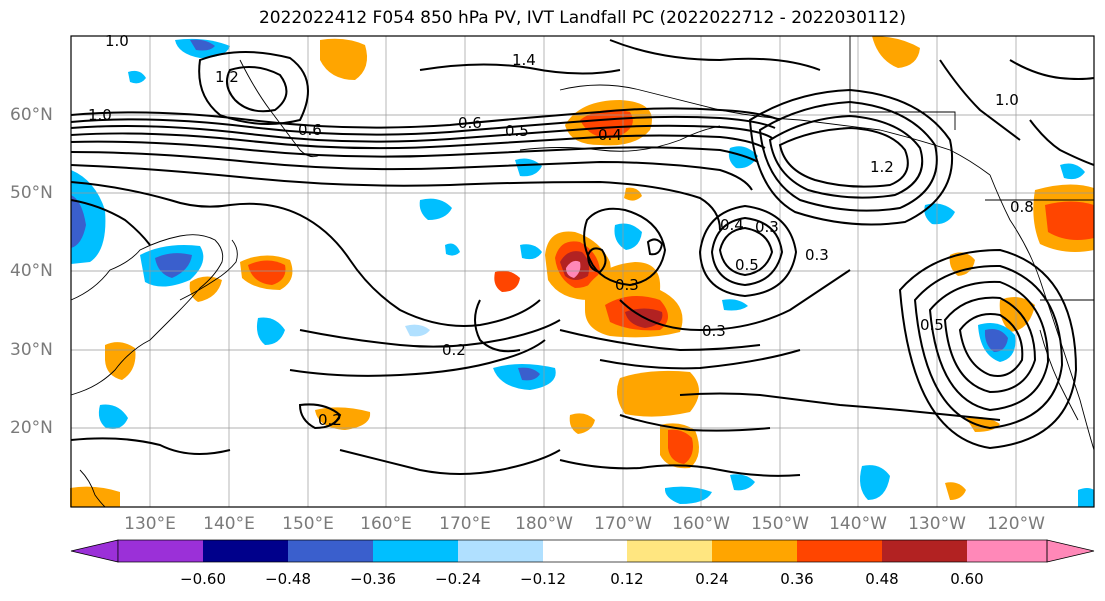 This screenshot has height=601, width=1105. Describe the element at coordinates (858, 524) in the screenshot. I see `lon-label: 140°W` at that location.